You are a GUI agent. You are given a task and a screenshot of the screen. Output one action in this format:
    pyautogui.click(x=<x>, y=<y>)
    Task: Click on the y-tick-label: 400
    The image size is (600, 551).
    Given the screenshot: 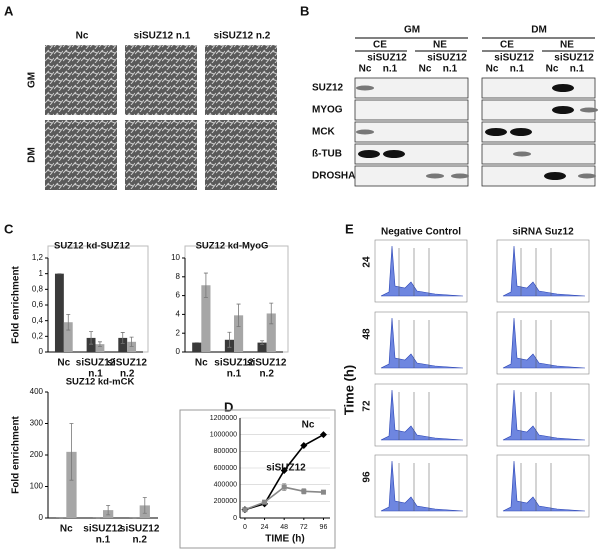 What is the action you would take?
    pyautogui.click(x=37, y=391)
    